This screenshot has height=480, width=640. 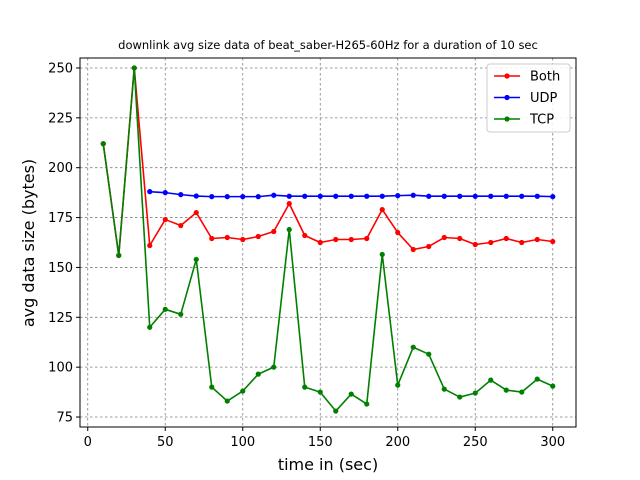 I want to click on y-tick-label: 175, so click(x=60, y=218).